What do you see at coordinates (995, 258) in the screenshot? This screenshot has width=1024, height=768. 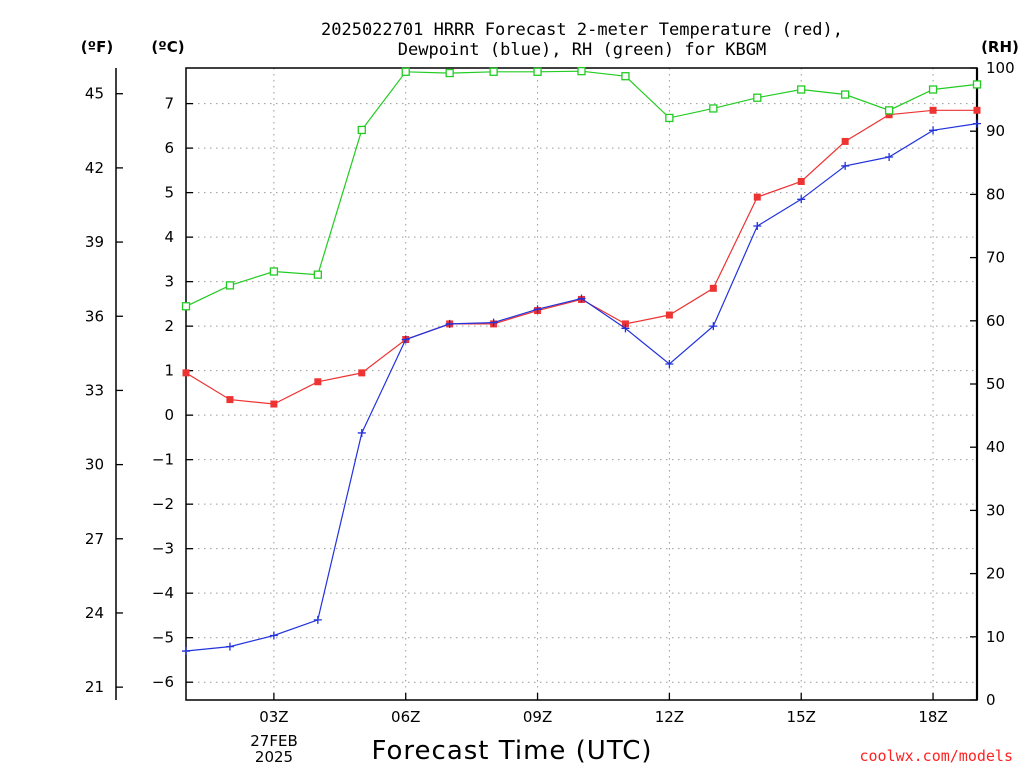 I see `rh-tick-label: 70` at bounding box center [995, 258].